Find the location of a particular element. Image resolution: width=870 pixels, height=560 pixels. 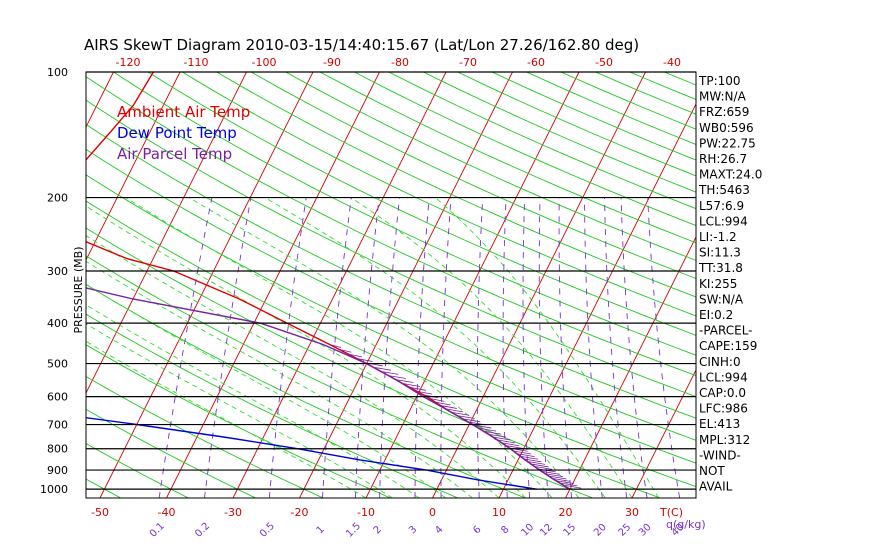

top-temp-tick-label: -100 is located at coordinates (264, 62).